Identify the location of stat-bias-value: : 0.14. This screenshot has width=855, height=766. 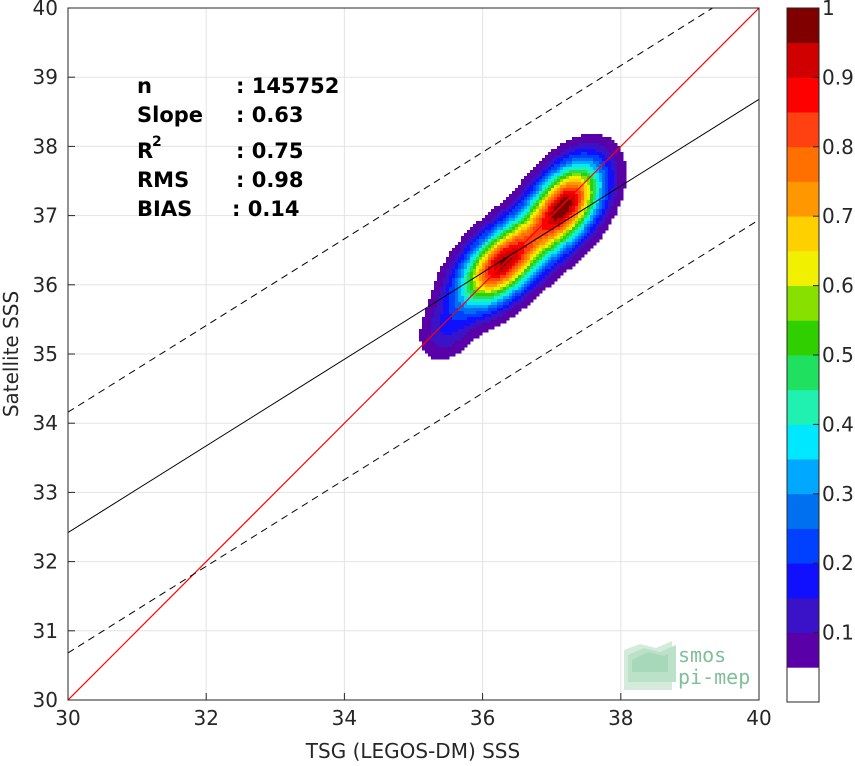
(266, 209).